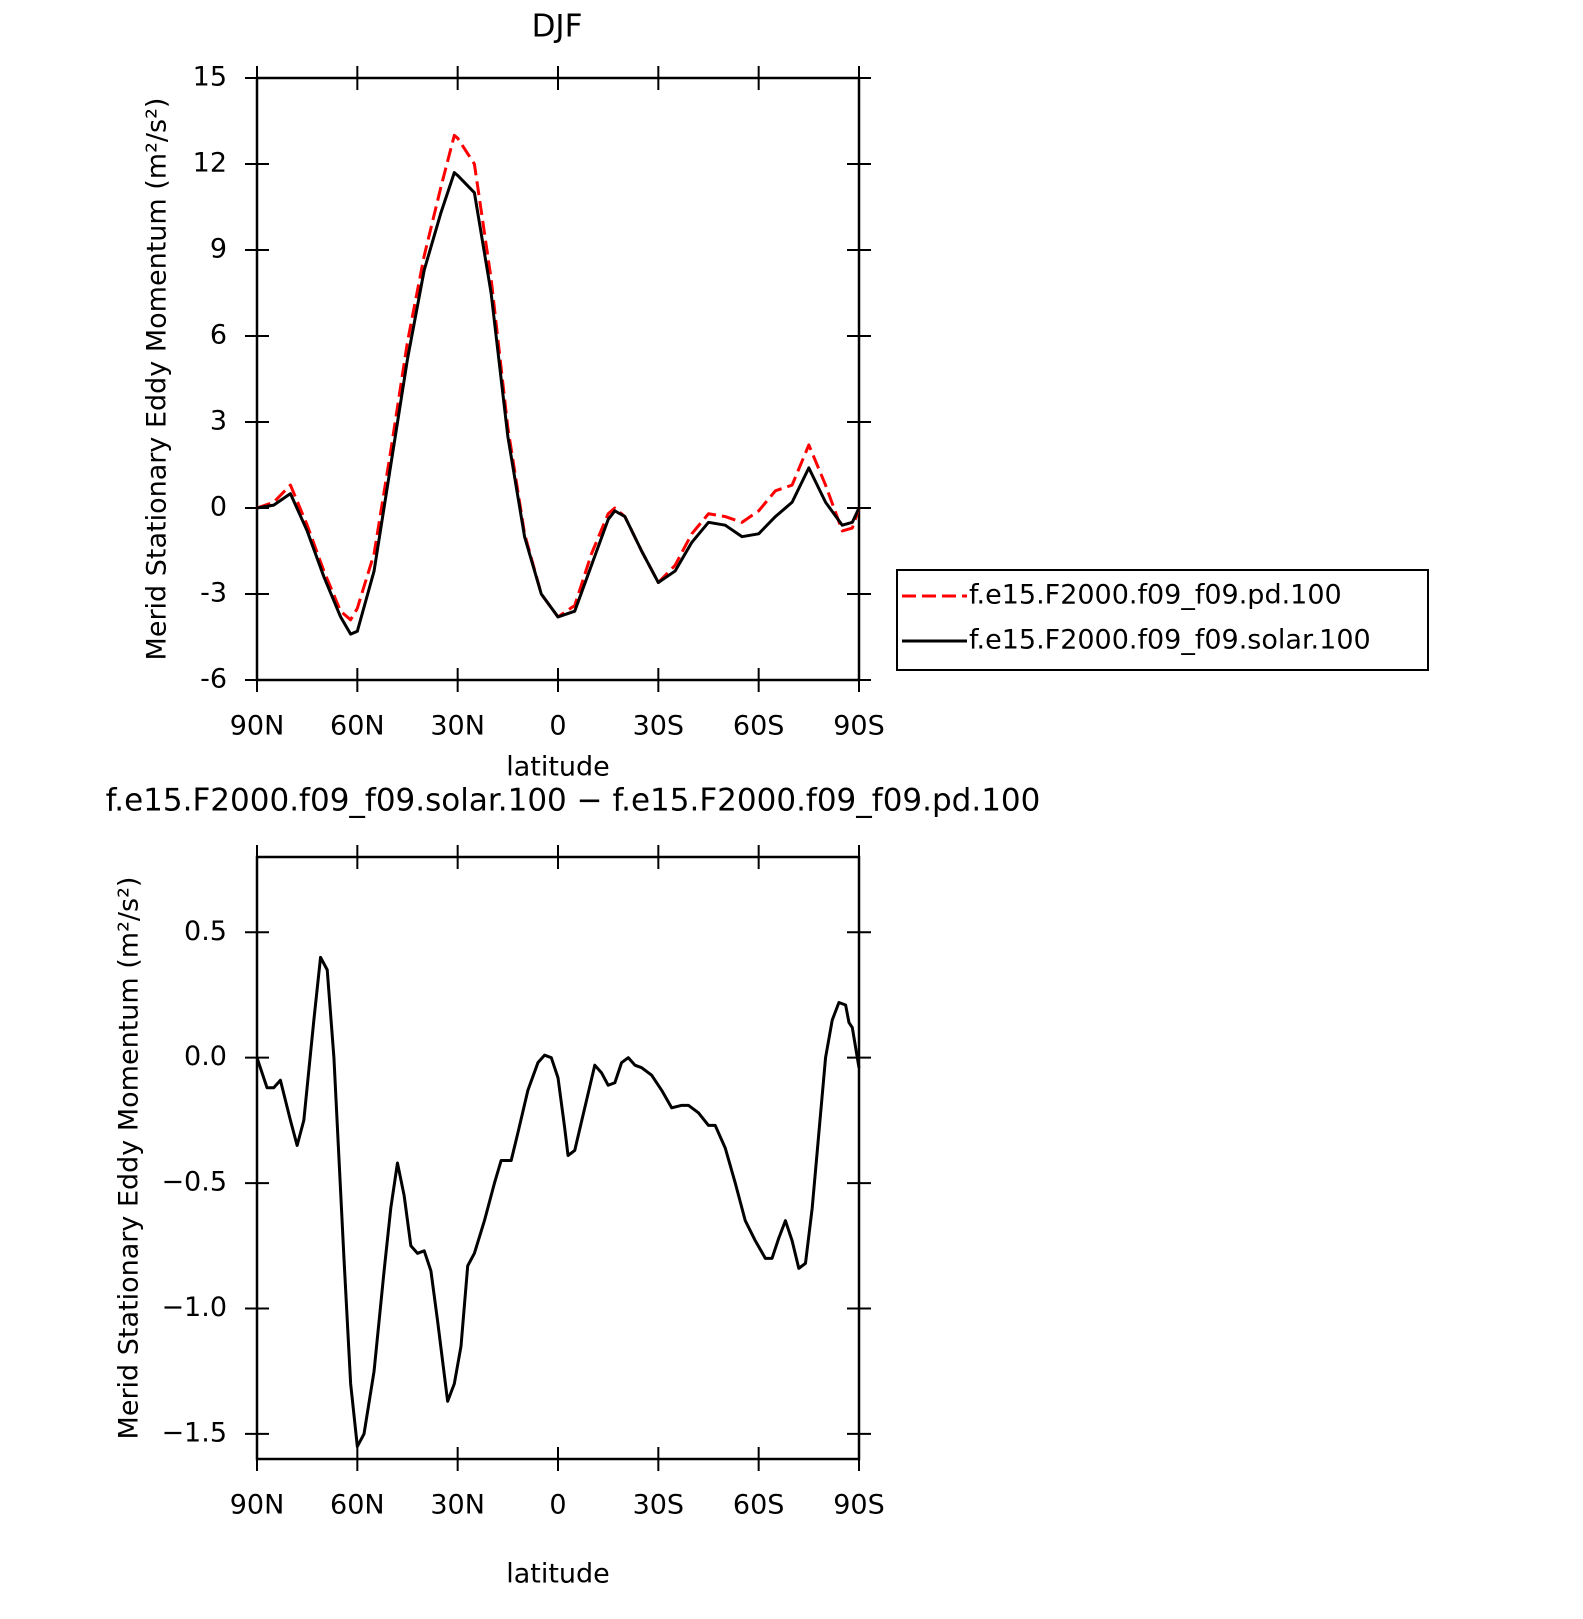  Describe the element at coordinates (205, 1056) in the screenshot. I see `y-tick-label: 0.0` at that location.